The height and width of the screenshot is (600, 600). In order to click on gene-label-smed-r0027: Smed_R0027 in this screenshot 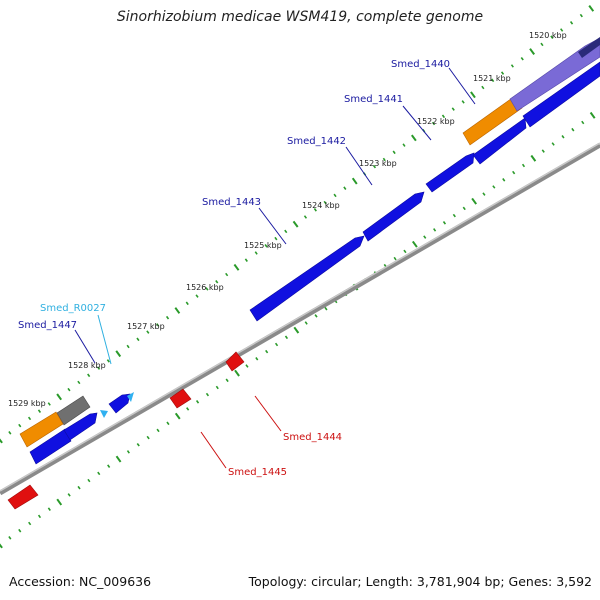, I will do `click(73, 308)`.